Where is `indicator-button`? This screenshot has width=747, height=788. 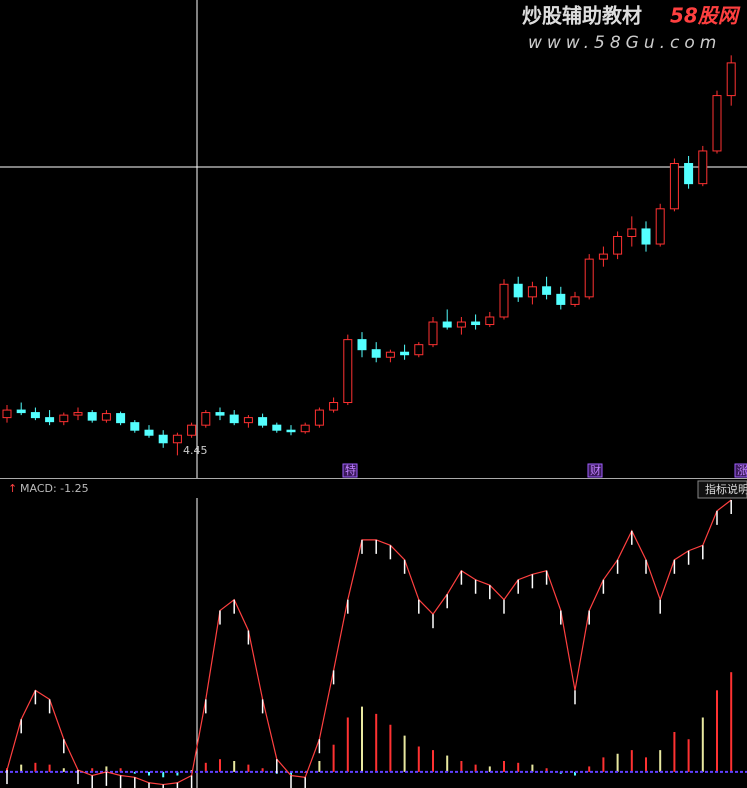 indicator-button is located at coordinates (722, 489).